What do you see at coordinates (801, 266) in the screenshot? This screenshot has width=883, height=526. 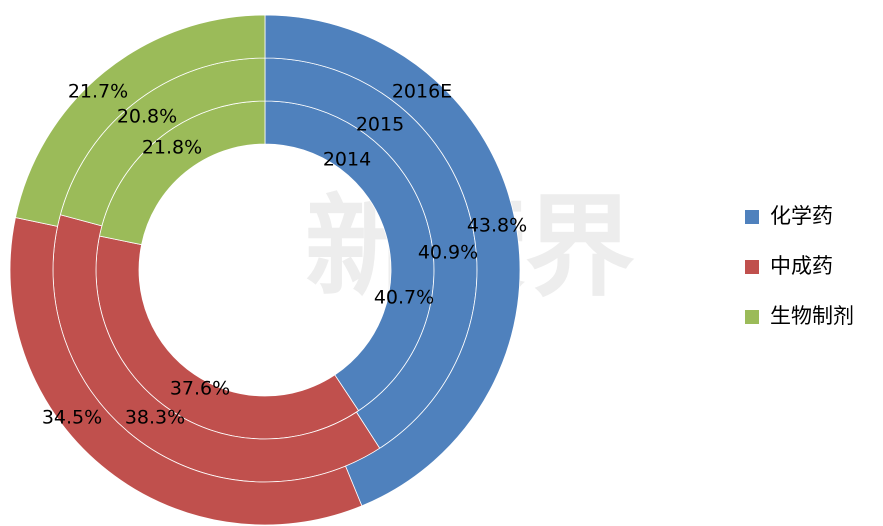 I see `legend-label: 中成药` at bounding box center [801, 266].